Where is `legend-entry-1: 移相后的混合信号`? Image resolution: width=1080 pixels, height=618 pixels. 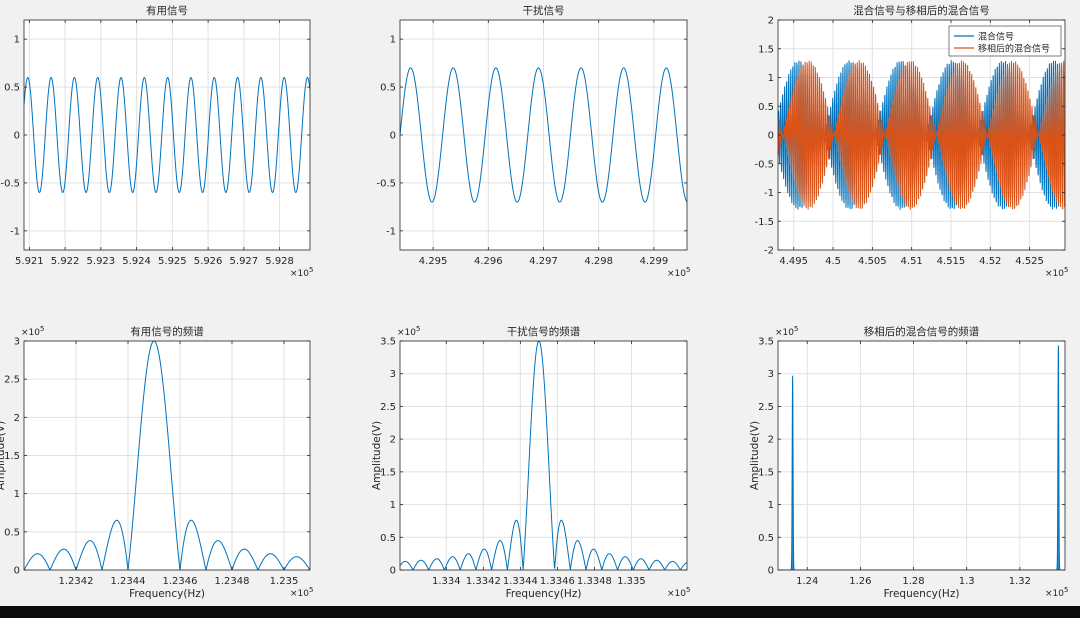 legend-entry-1: 移相后的混合信号 is located at coordinates (1014, 49).